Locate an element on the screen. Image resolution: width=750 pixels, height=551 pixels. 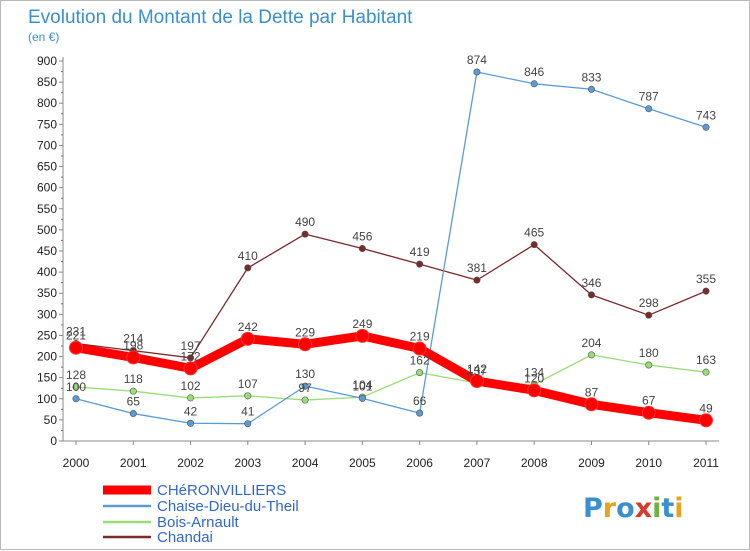
x-tick-label: 2007 is located at coordinates (477, 463).